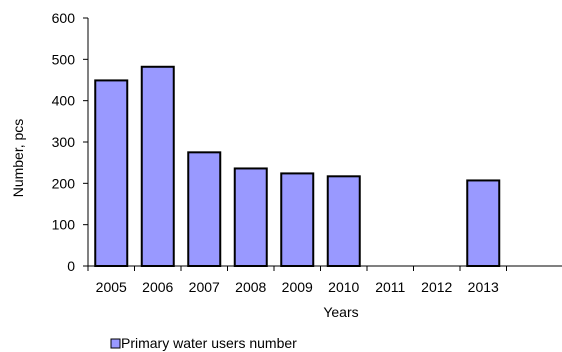 This screenshot has width=562, height=352. I want to click on x-tick-label: 2011, so click(390, 287).